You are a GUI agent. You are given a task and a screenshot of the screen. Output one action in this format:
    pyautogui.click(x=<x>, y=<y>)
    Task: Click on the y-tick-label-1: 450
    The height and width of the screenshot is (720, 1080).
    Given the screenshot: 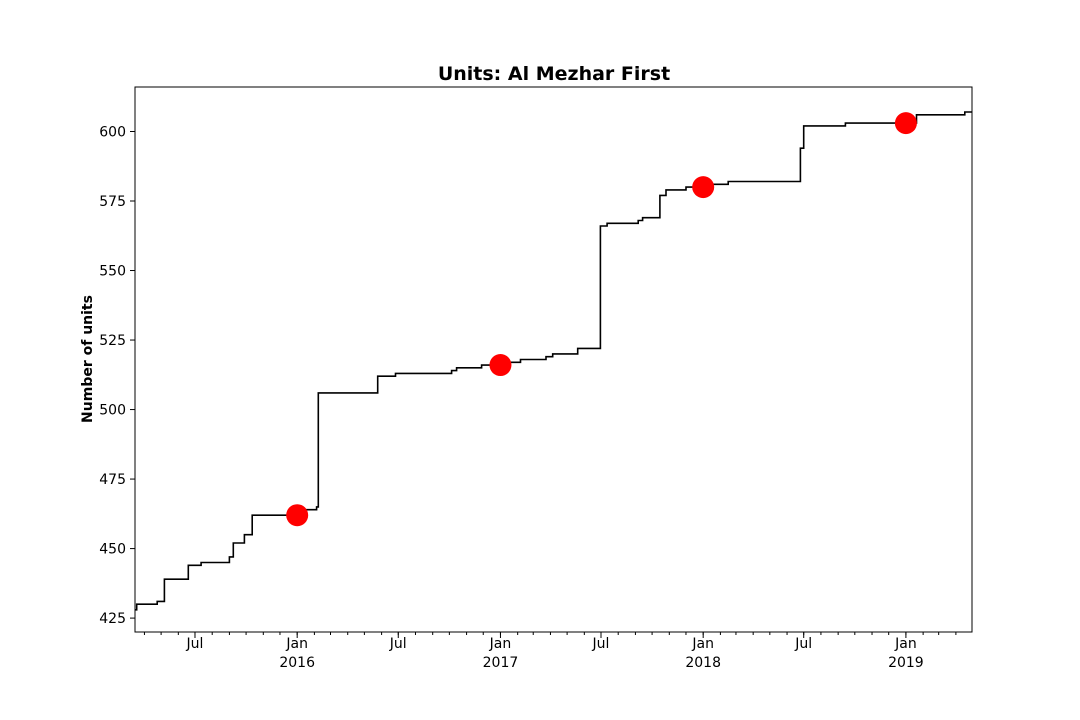 What is the action you would take?
    pyautogui.click(x=112, y=550)
    